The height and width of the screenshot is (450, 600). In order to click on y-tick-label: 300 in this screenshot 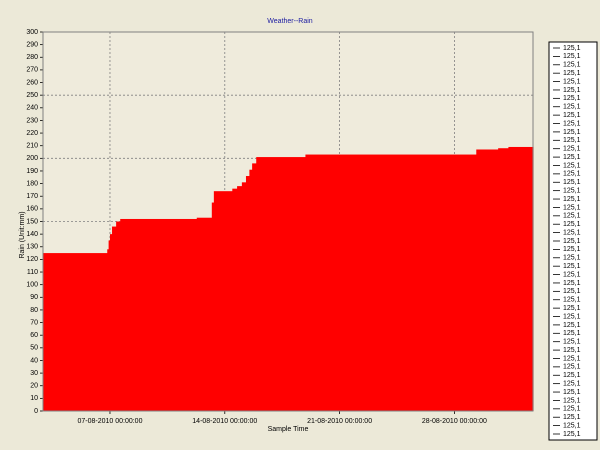, I will do `click(32, 32)`.